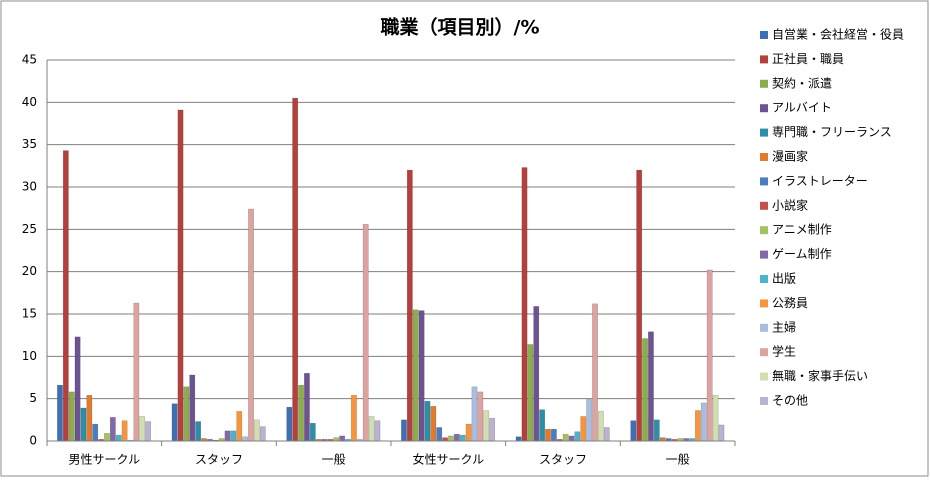 The width and height of the screenshot is (930, 482). What do you see at coordinates (802, 82) in the screenshot?
I see `legend-label: 契約・派遣` at bounding box center [802, 82].